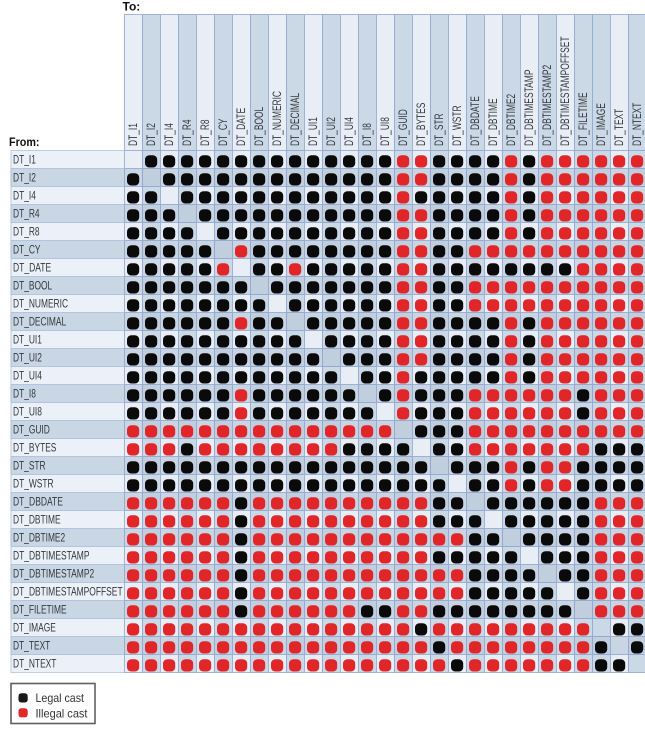 The width and height of the screenshot is (645, 729). I want to click on svg-text: Legal cast, so click(60, 698).